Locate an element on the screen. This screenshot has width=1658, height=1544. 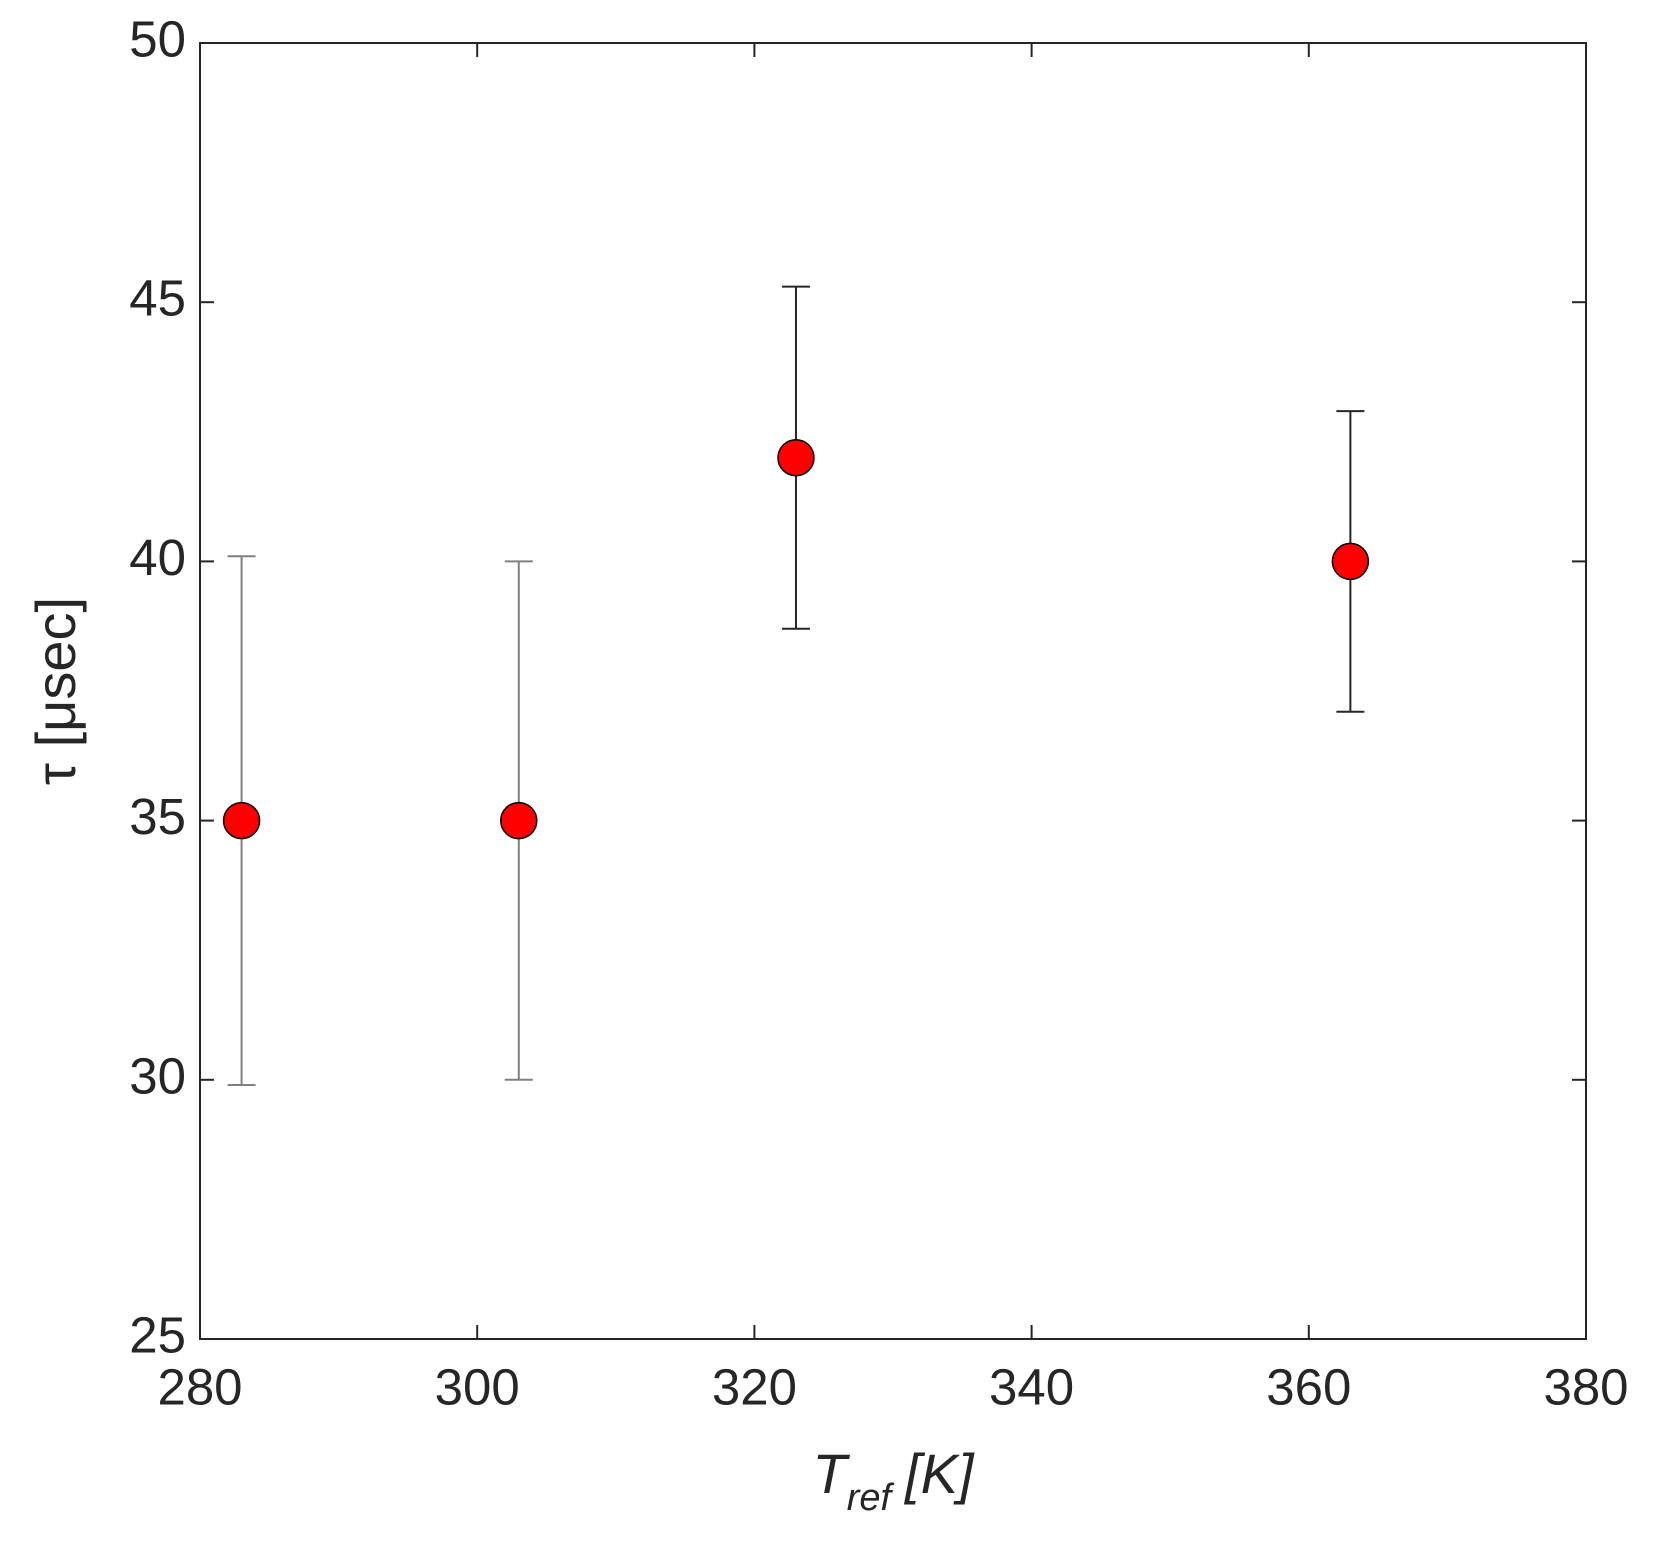
y-tick-label: 30 is located at coordinates (157, 1075).